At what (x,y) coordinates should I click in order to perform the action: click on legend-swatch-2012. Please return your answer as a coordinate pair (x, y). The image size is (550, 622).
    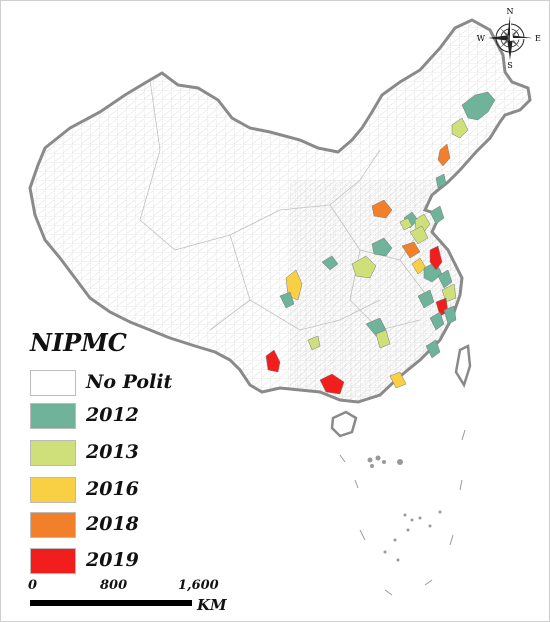
    Looking at the image, I should click on (53, 416).